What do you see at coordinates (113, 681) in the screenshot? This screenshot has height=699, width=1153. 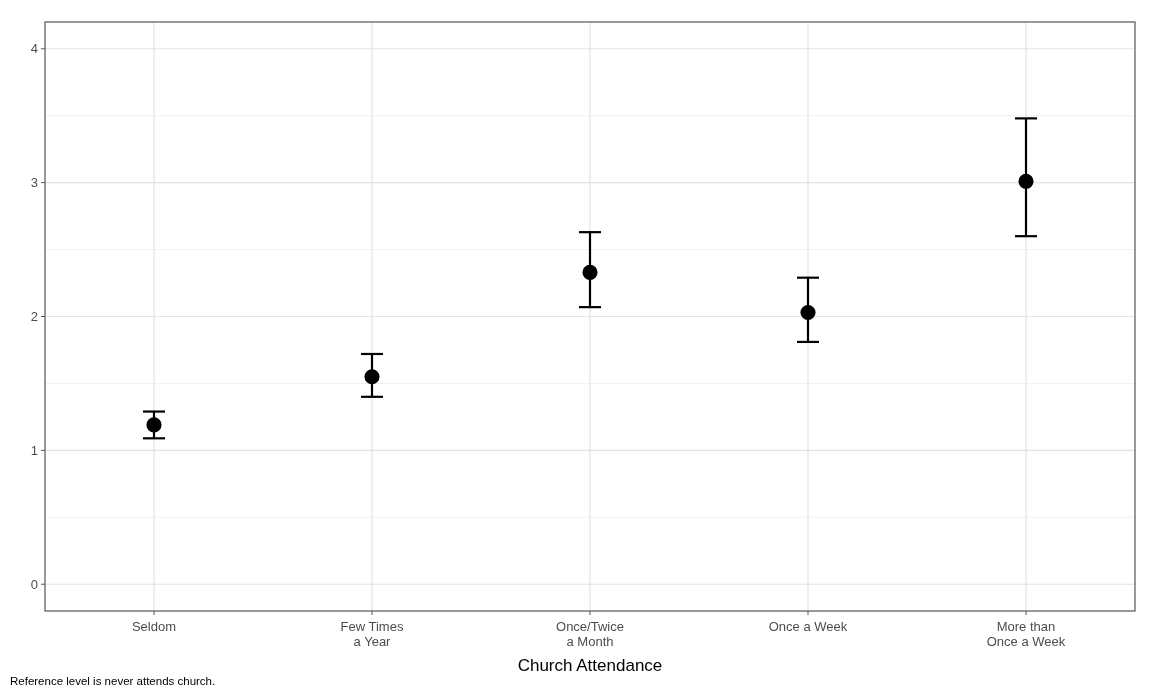 I see `text: Reference level is never attends church.` at bounding box center [113, 681].